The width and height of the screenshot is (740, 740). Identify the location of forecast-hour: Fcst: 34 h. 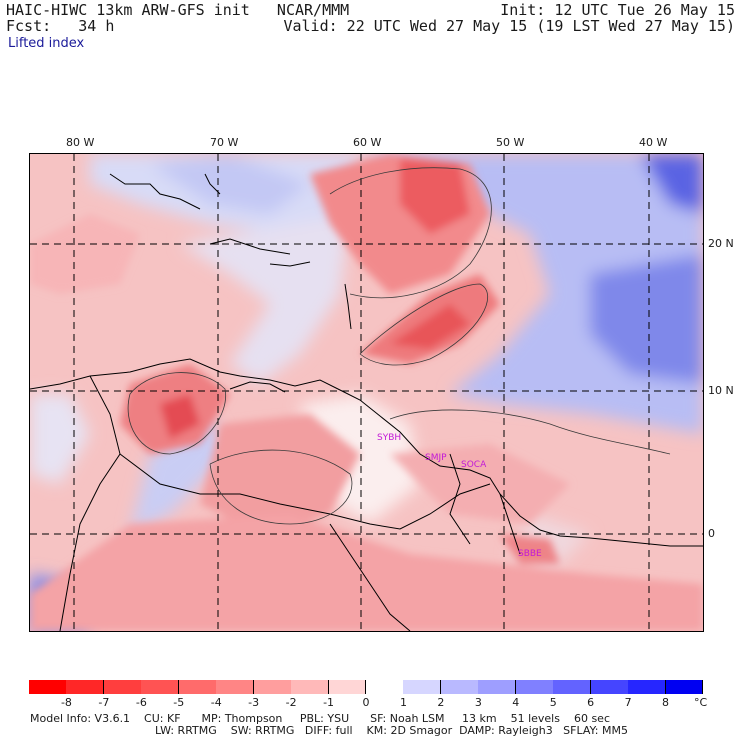
(60, 26).